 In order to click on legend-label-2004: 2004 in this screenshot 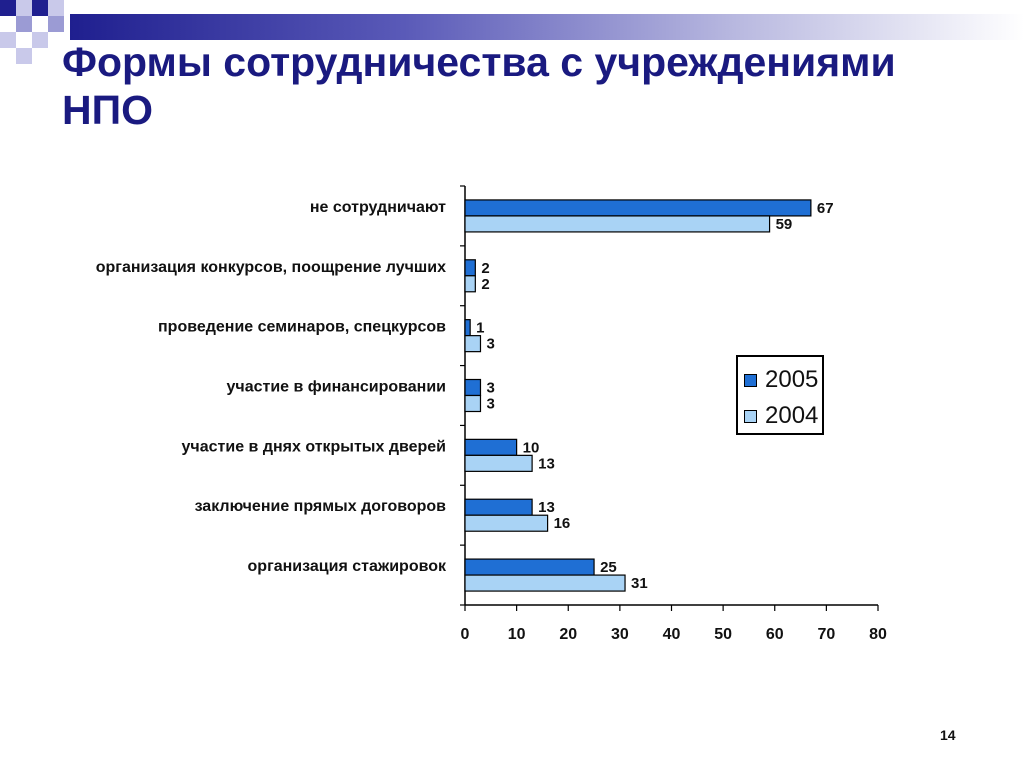, I will do `click(792, 415)`.